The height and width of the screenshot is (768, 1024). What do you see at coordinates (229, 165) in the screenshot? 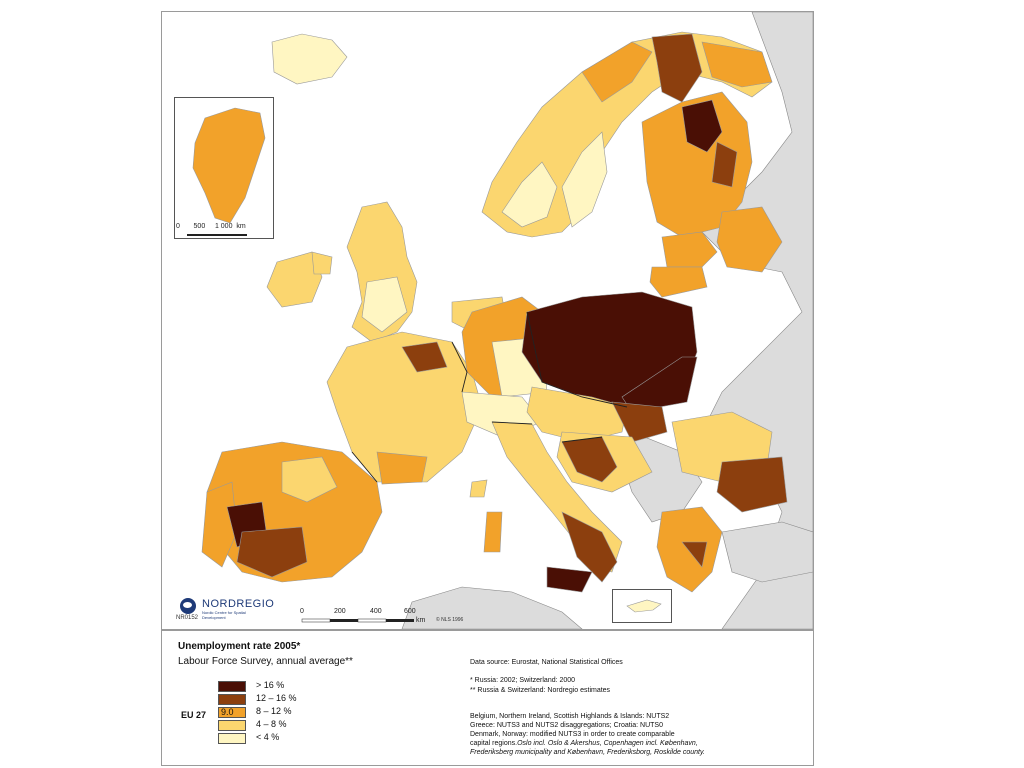
I see `greenland` at bounding box center [229, 165].